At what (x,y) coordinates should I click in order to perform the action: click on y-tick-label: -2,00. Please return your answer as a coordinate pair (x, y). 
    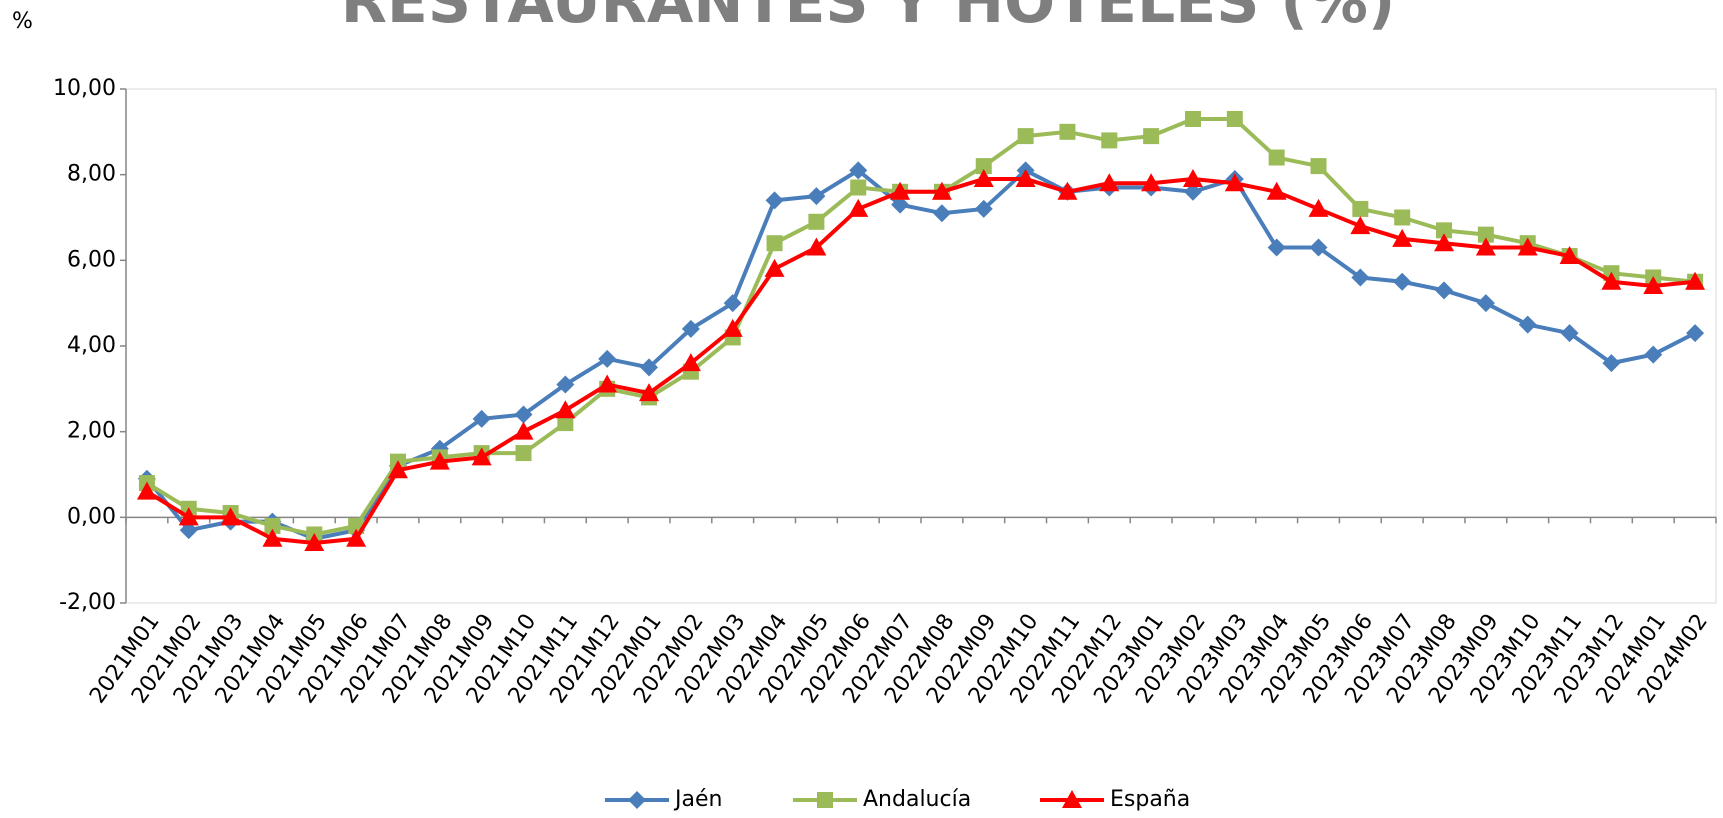
    Looking at the image, I should click on (87, 602).